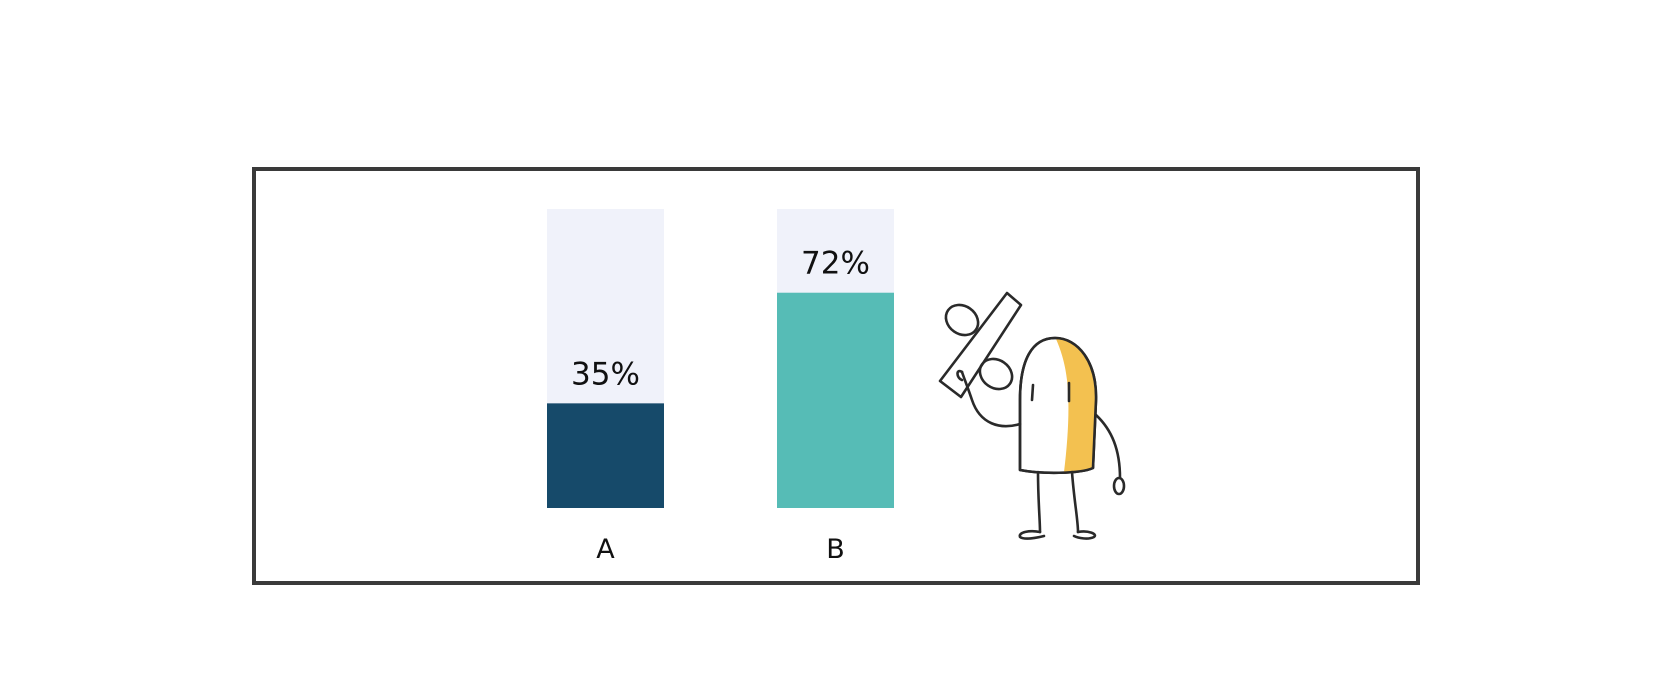 This screenshot has height=677, width=1672. What do you see at coordinates (835, 264) in the screenshot?
I see `bar-value-label-b: 72%` at bounding box center [835, 264].